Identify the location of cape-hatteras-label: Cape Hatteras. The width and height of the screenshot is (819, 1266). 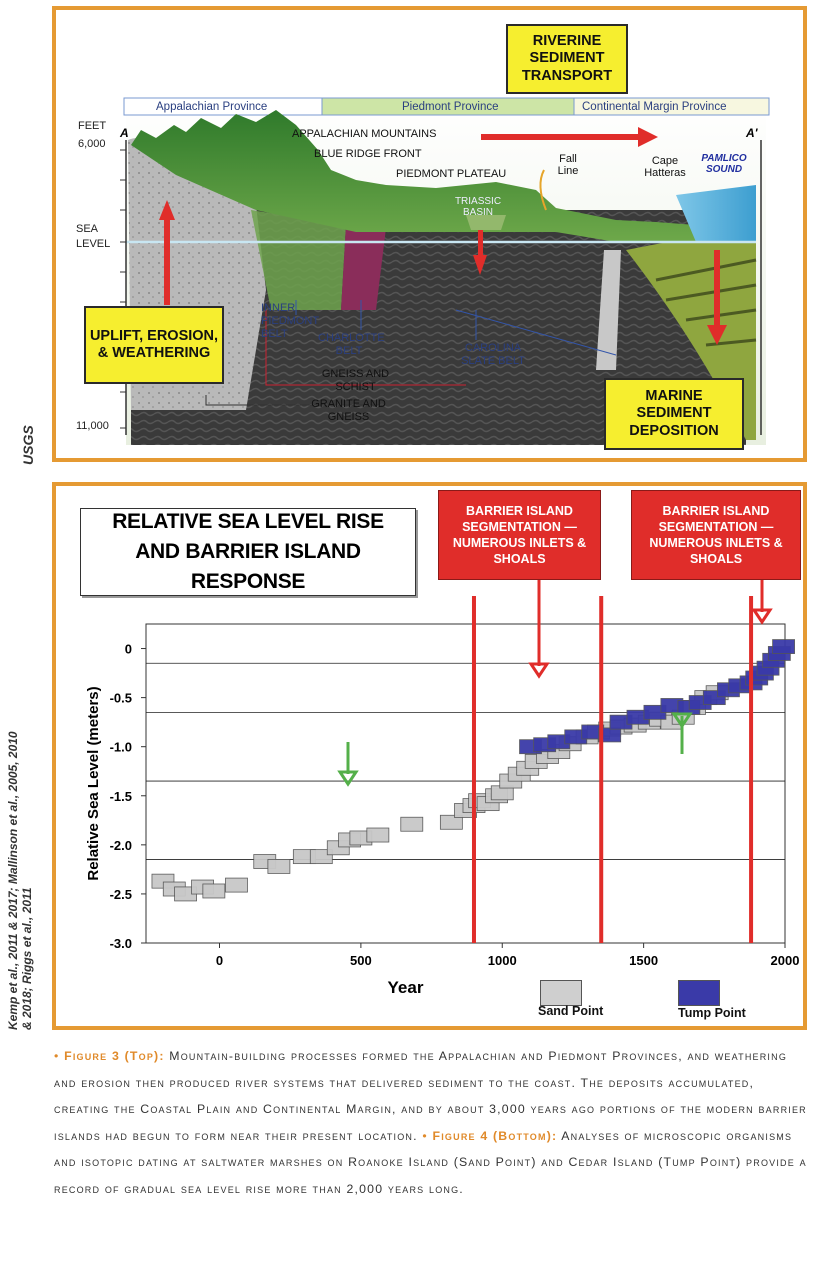
(665, 167).